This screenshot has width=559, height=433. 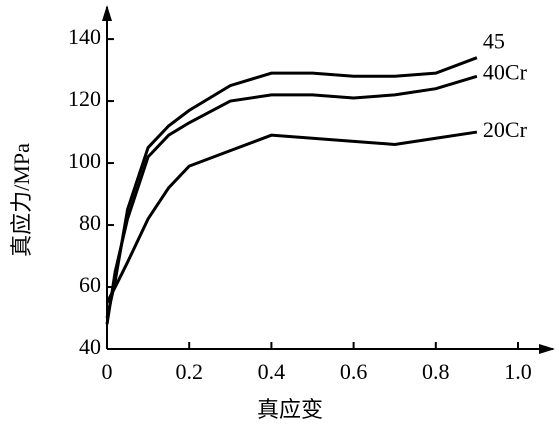 I want to click on y-axis-arrow, so click(x=107, y=13).